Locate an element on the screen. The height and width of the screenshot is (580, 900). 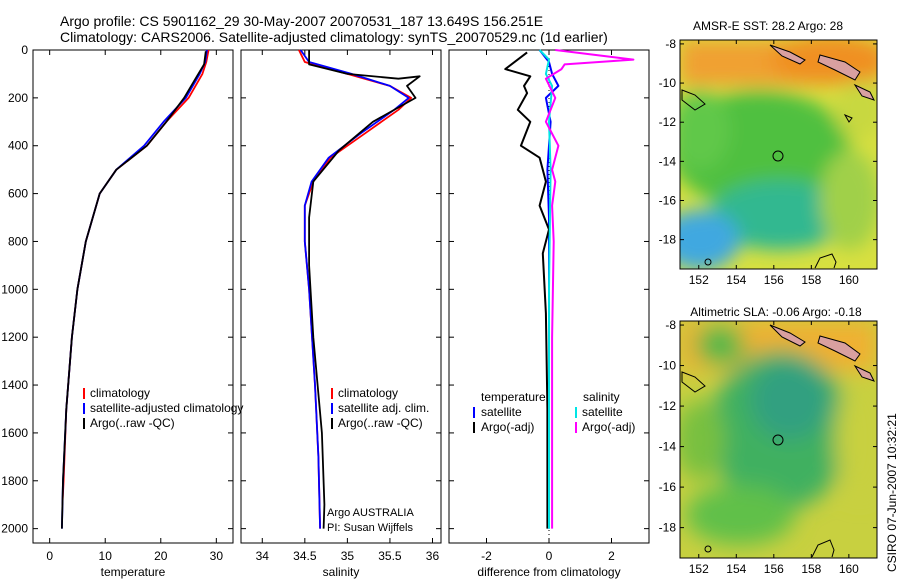
sla-map-frame is located at coordinates (778, 439).